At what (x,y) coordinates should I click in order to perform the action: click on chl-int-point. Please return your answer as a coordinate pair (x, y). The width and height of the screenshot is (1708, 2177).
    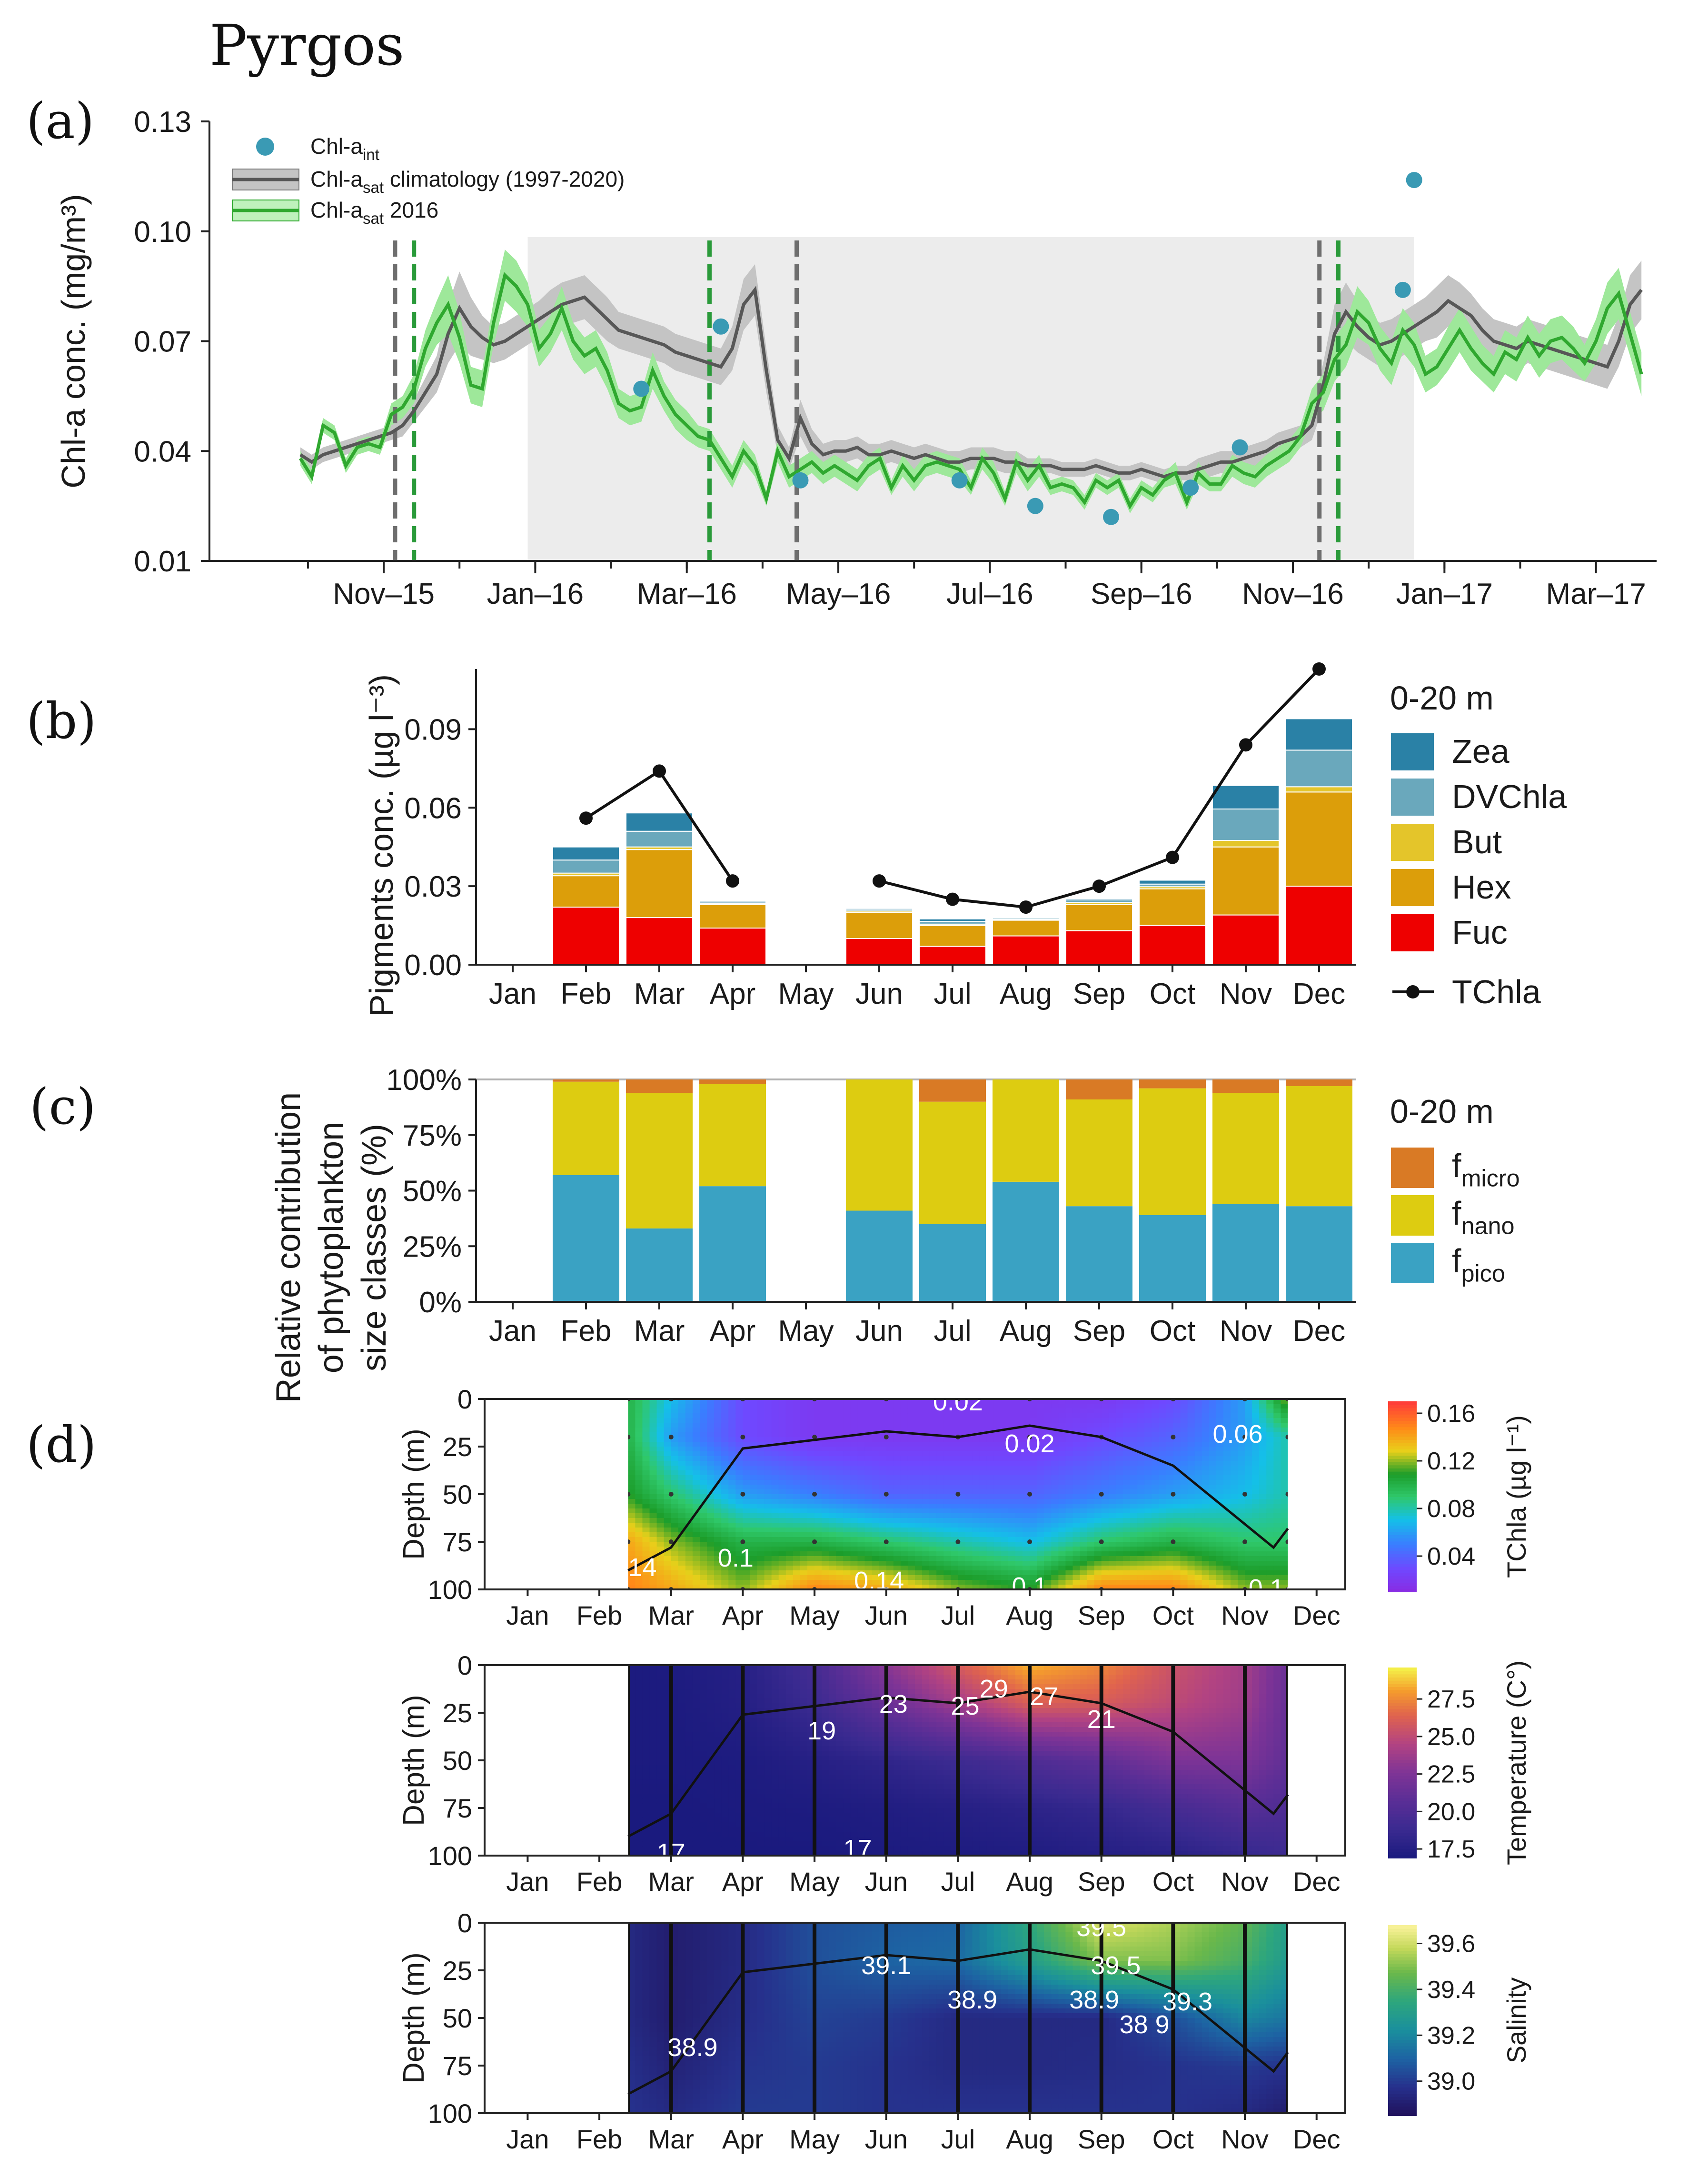
    Looking at the image, I should click on (1111, 517).